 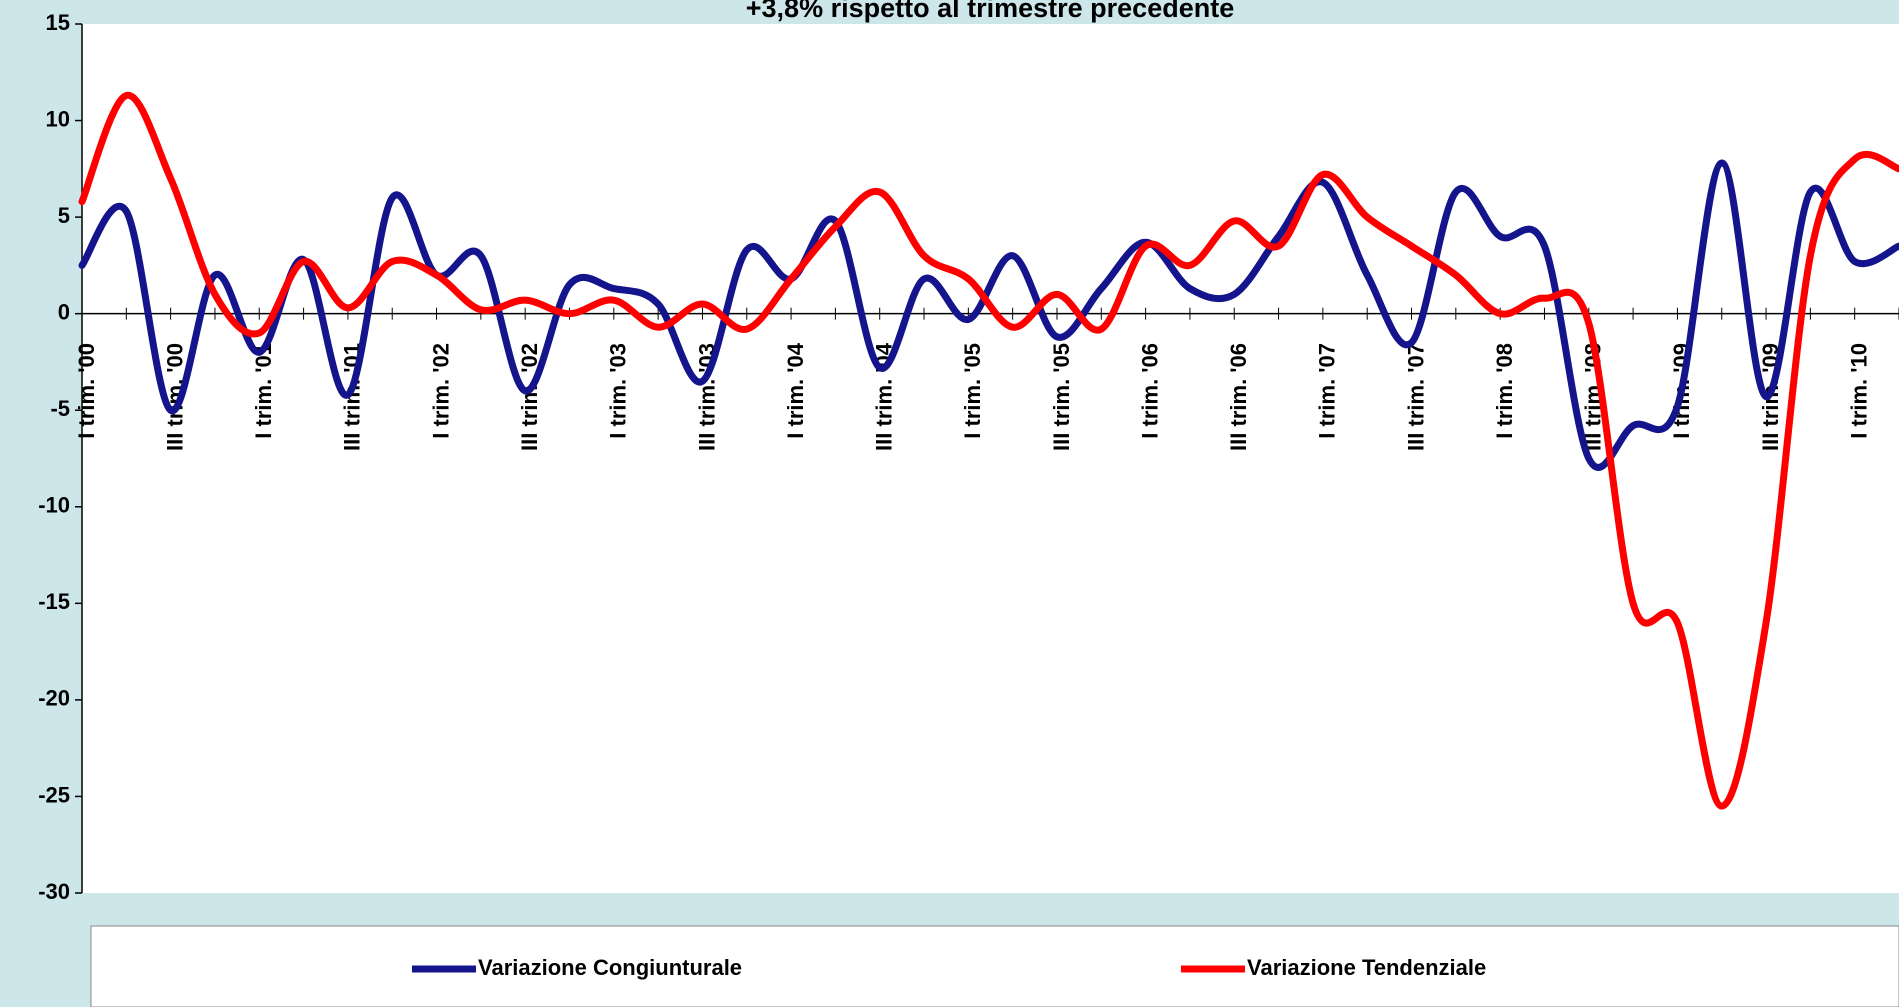 I want to click on x-tick-label: I trim. '10, so click(x=1858, y=391).